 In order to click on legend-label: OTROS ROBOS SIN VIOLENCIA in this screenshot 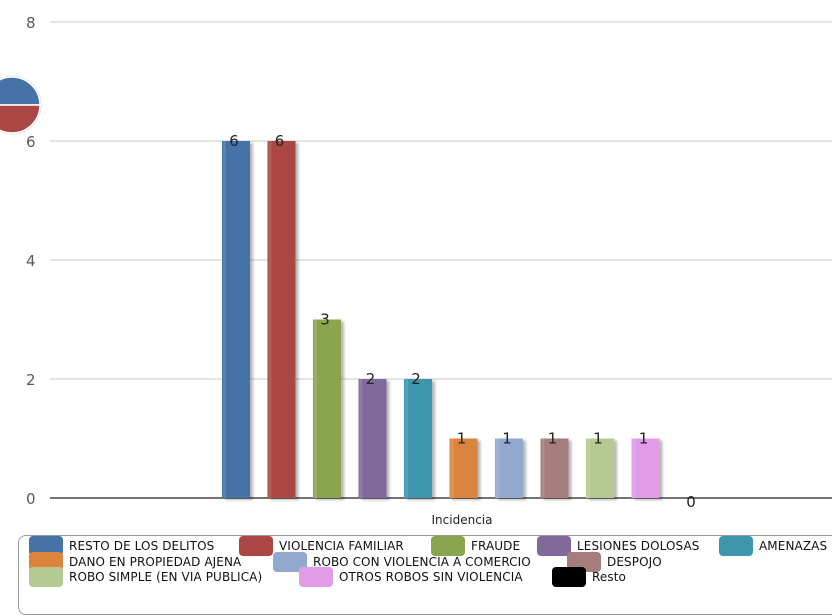, I will do `click(431, 577)`.